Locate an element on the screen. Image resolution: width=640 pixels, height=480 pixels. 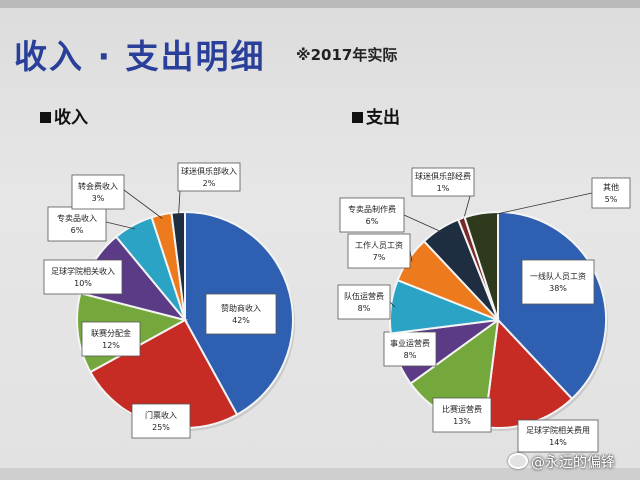
page-title: 收入 · 支出明细 is located at coordinates (140, 56).